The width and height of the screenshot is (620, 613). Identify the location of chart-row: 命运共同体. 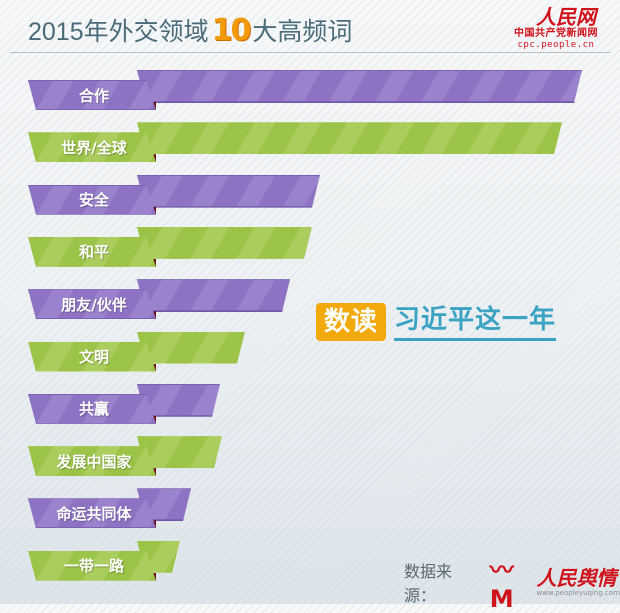
(310, 509).